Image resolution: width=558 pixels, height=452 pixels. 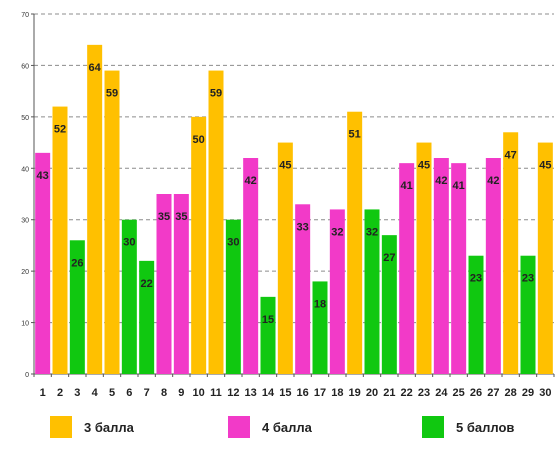 I want to click on y-tick-label: 10, so click(x=25, y=324).